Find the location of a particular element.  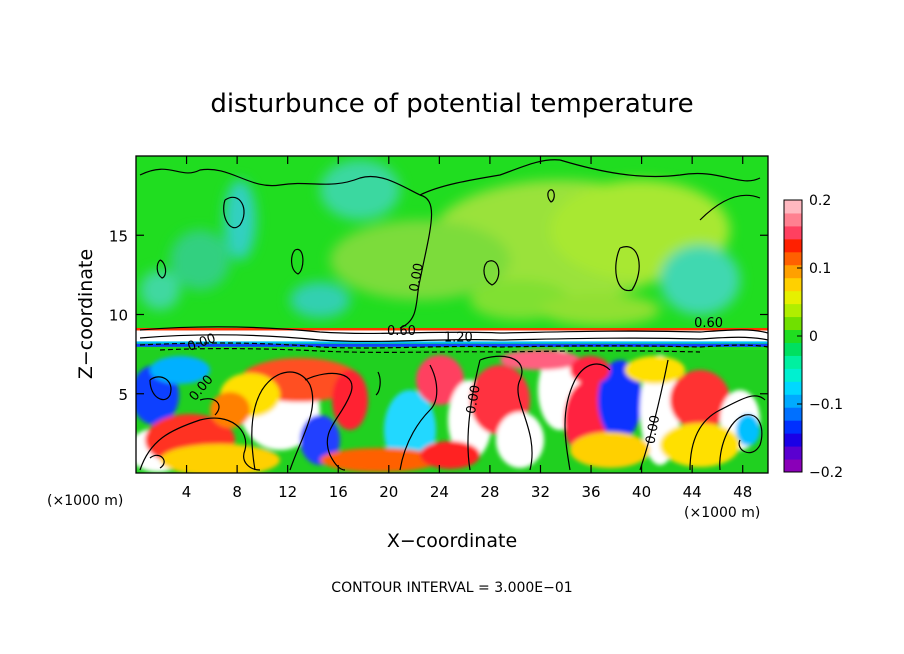

colorbar-label-1: 0.1 is located at coordinates (820, 269).